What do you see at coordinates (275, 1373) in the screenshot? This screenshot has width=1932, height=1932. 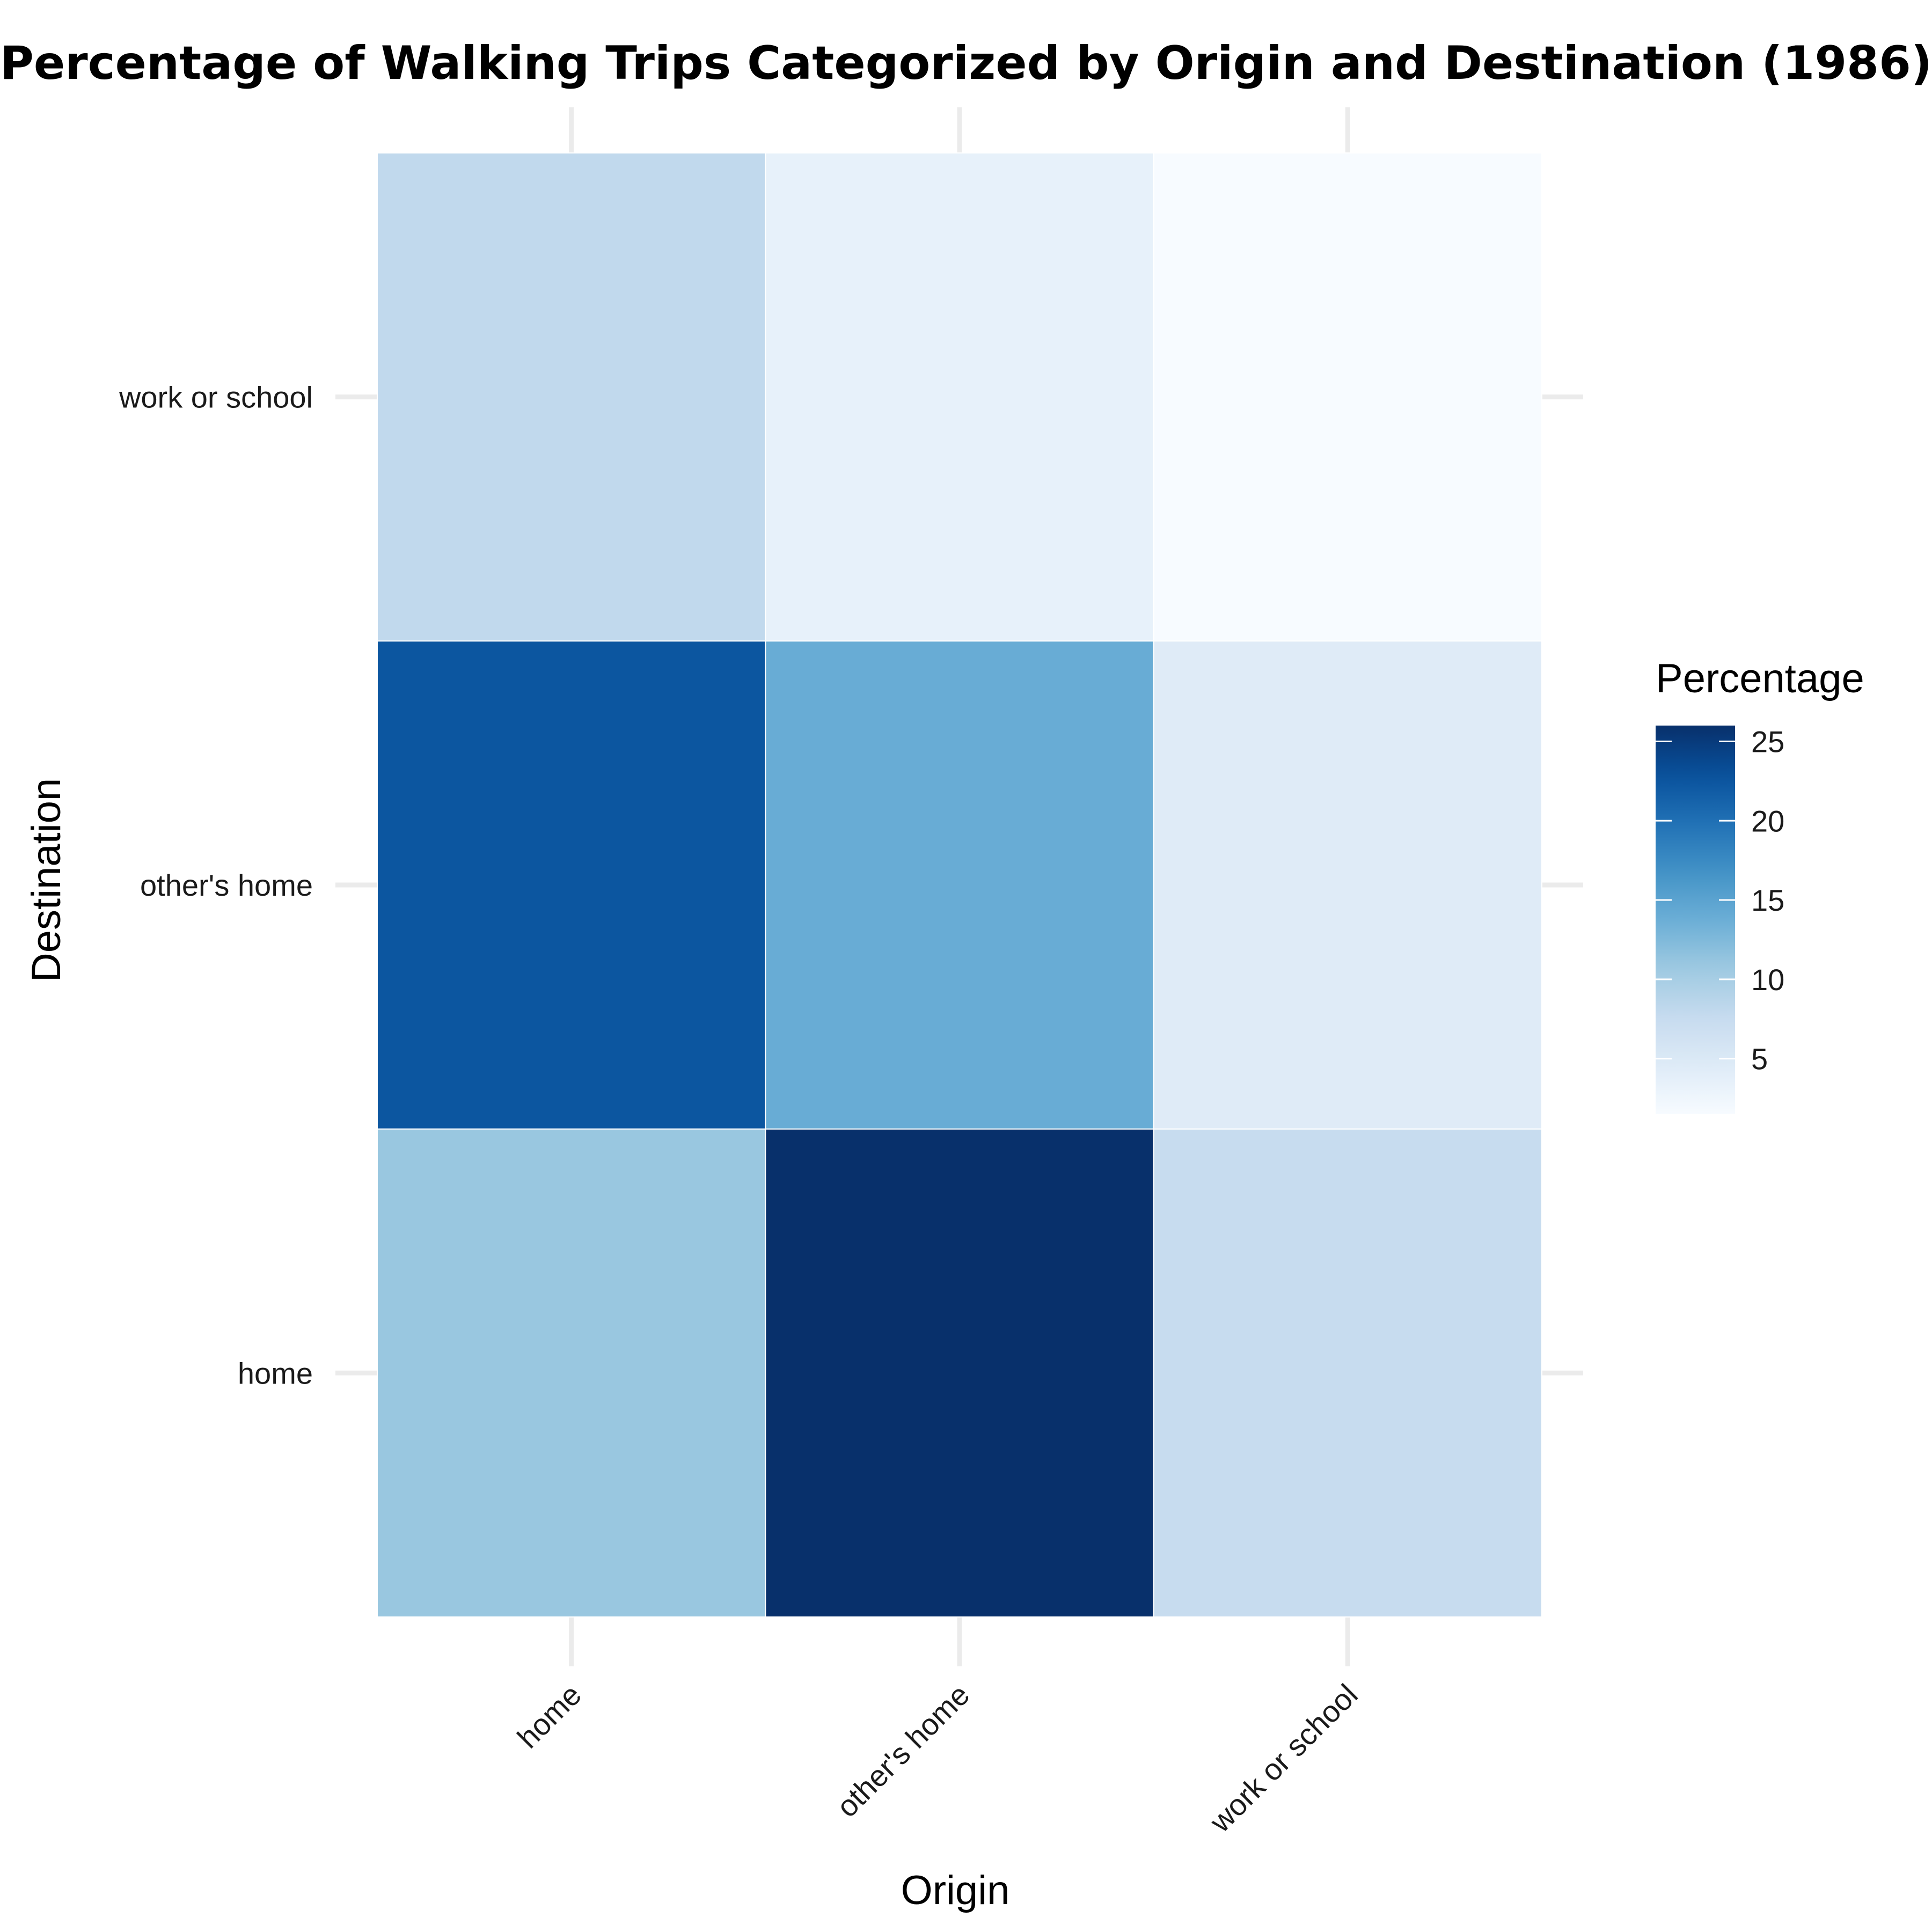 I see `y-tick-label-home: home` at bounding box center [275, 1373].